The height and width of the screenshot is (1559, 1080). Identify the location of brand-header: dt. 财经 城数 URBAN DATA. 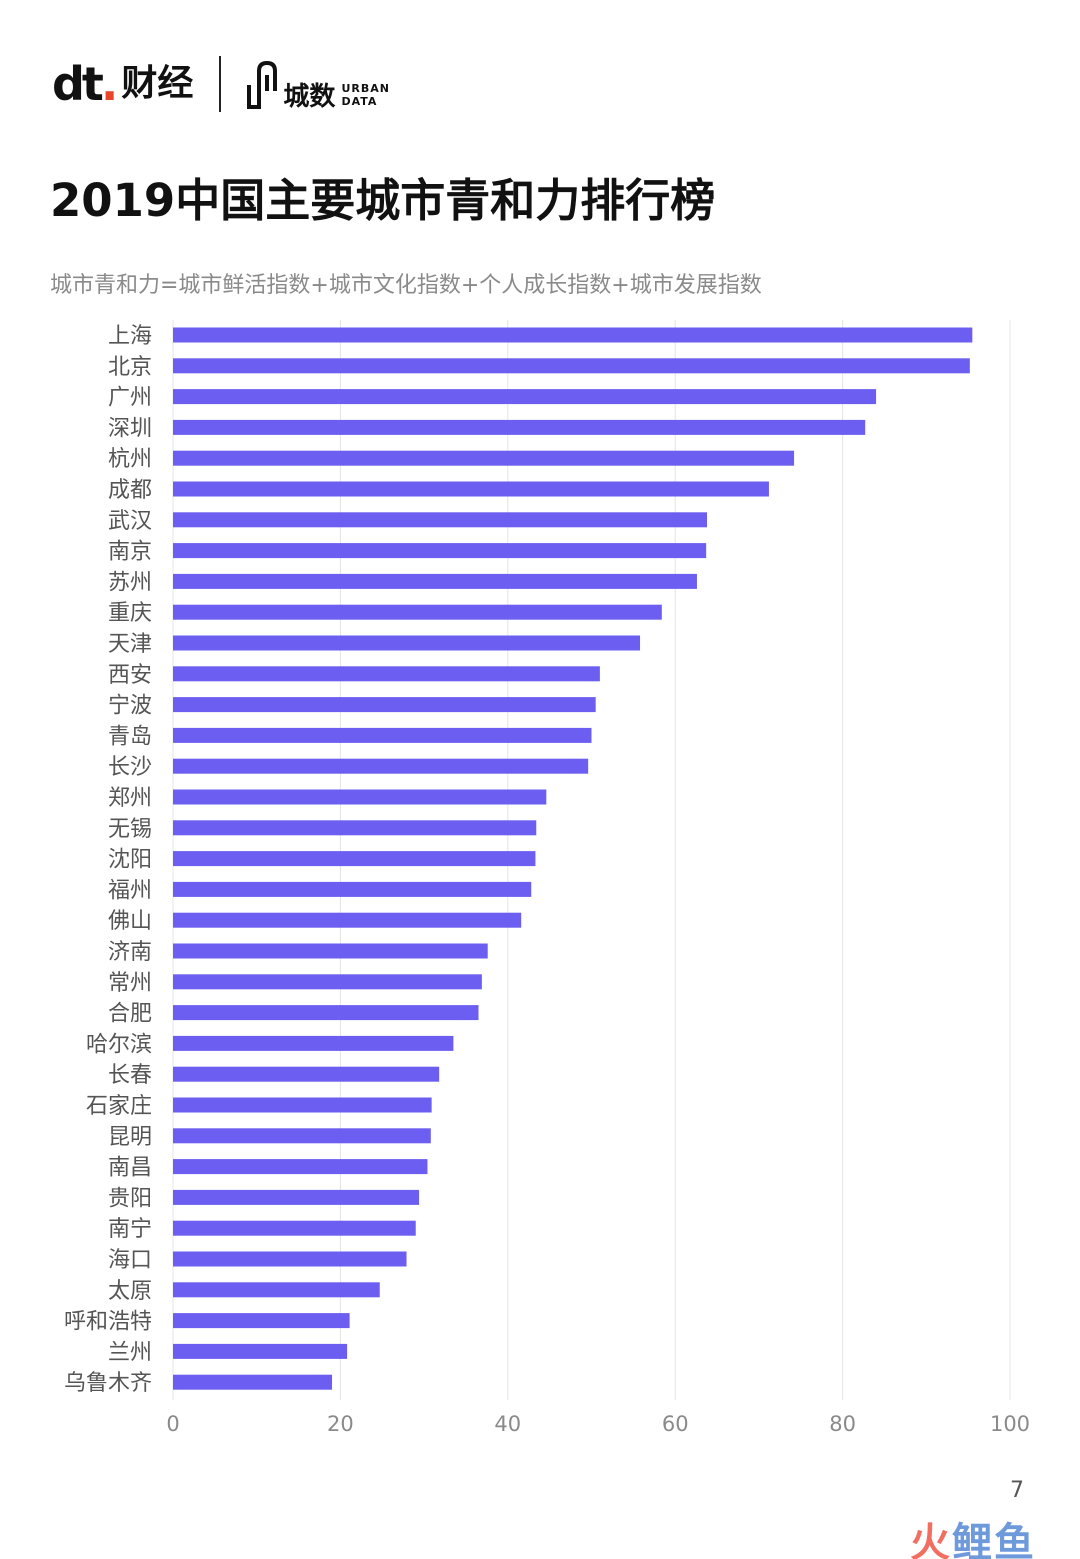
(221, 84).